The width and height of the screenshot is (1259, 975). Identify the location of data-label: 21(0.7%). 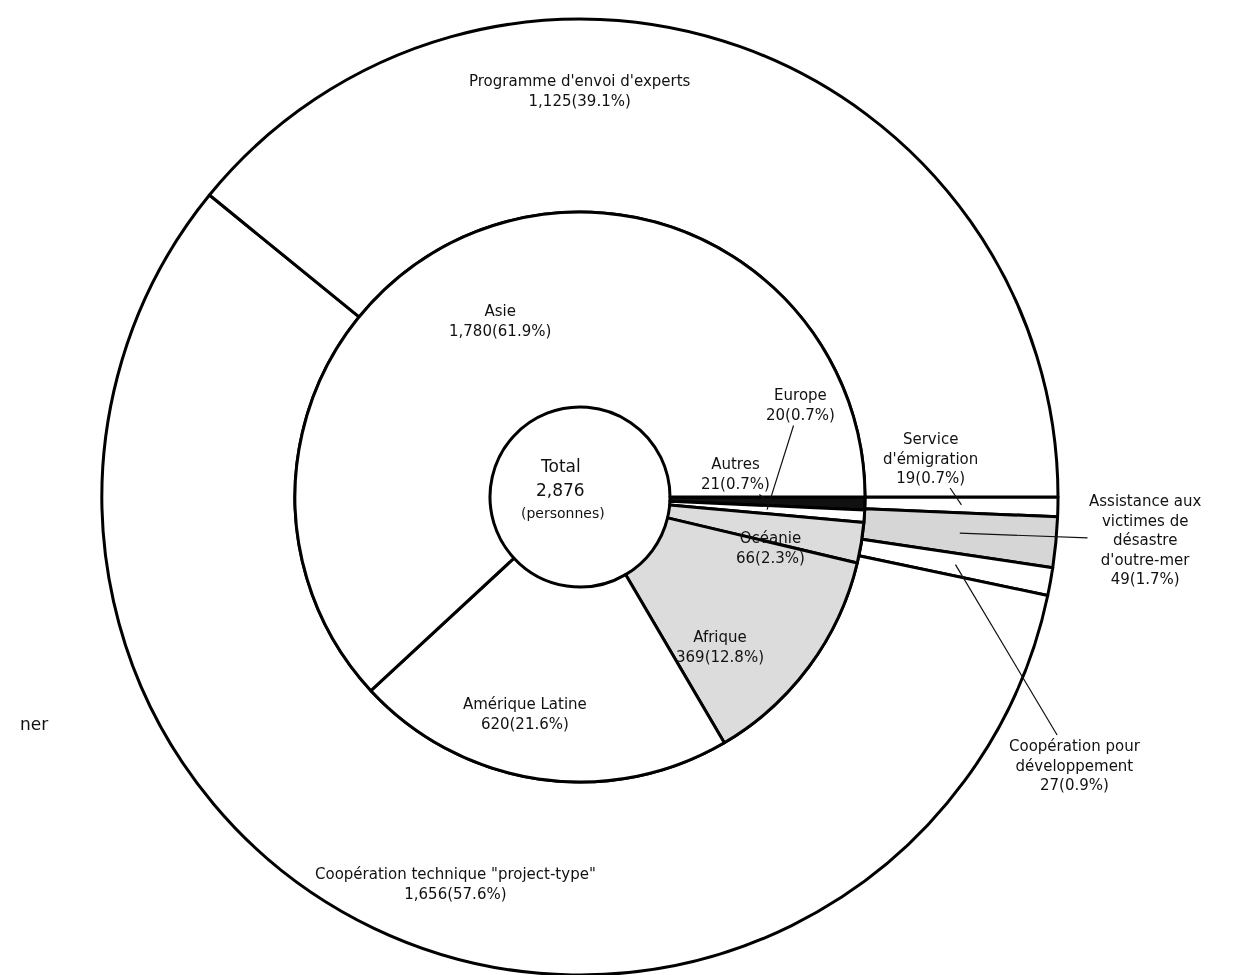
(735, 483).